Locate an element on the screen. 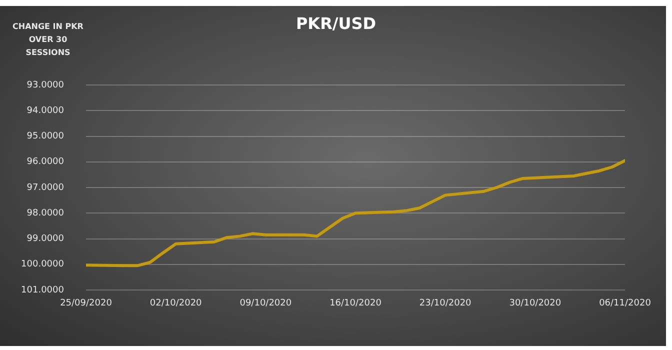 This screenshot has width=672, height=350. x-tick-label: 30/10/2020 is located at coordinates (535, 303).